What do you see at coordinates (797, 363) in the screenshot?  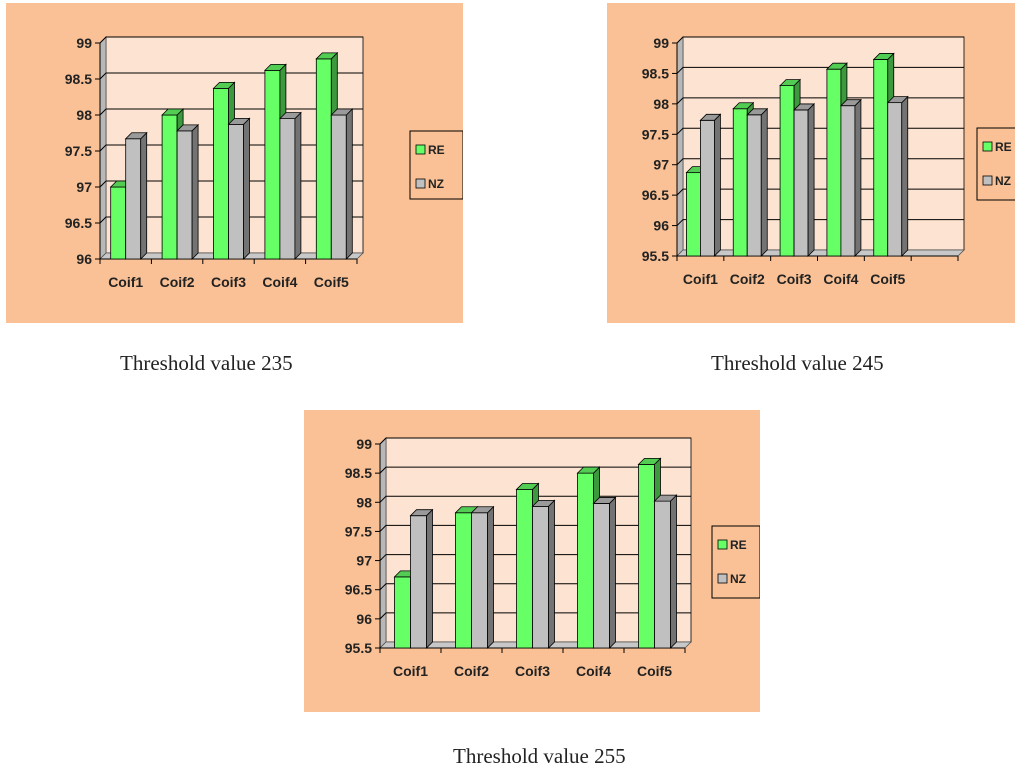 I see `caption-threshold-245: Threshold value 245` at bounding box center [797, 363].